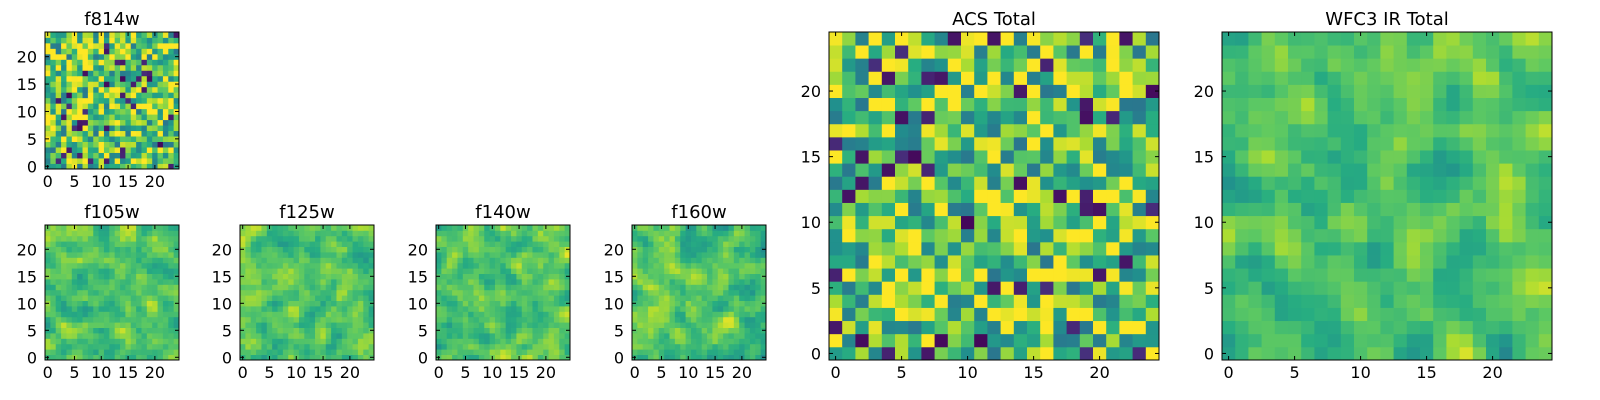 This screenshot has width=1600, height=400. I want to click on y-tick-label: 0, so click(816, 353).